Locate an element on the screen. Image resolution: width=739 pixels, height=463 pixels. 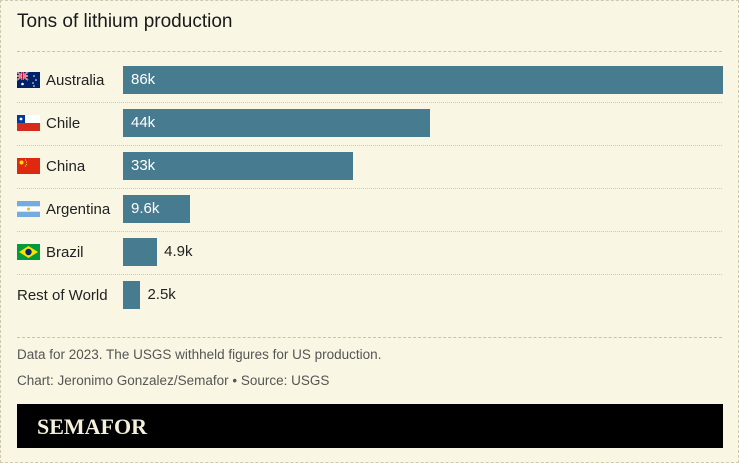
semafor-logo-banner: SEMAFOR is located at coordinates (370, 426).